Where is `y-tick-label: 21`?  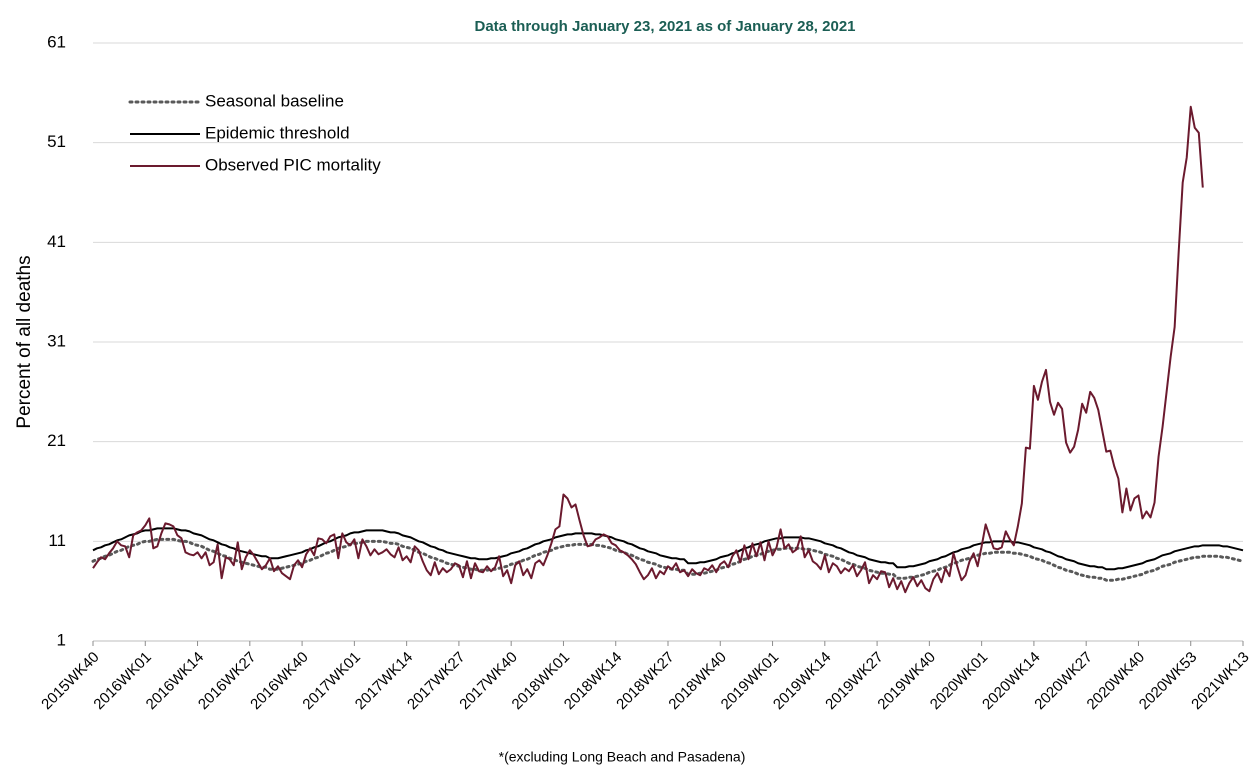 y-tick-label: 21 is located at coordinates (56, 440).